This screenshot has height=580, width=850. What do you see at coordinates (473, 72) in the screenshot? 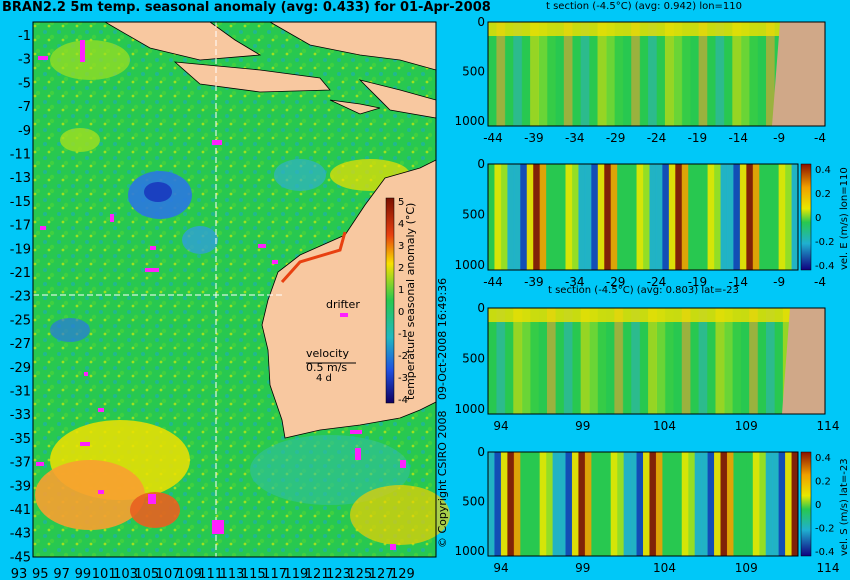
I see `y-tick-label: 500` at bounding box center [473, 72].